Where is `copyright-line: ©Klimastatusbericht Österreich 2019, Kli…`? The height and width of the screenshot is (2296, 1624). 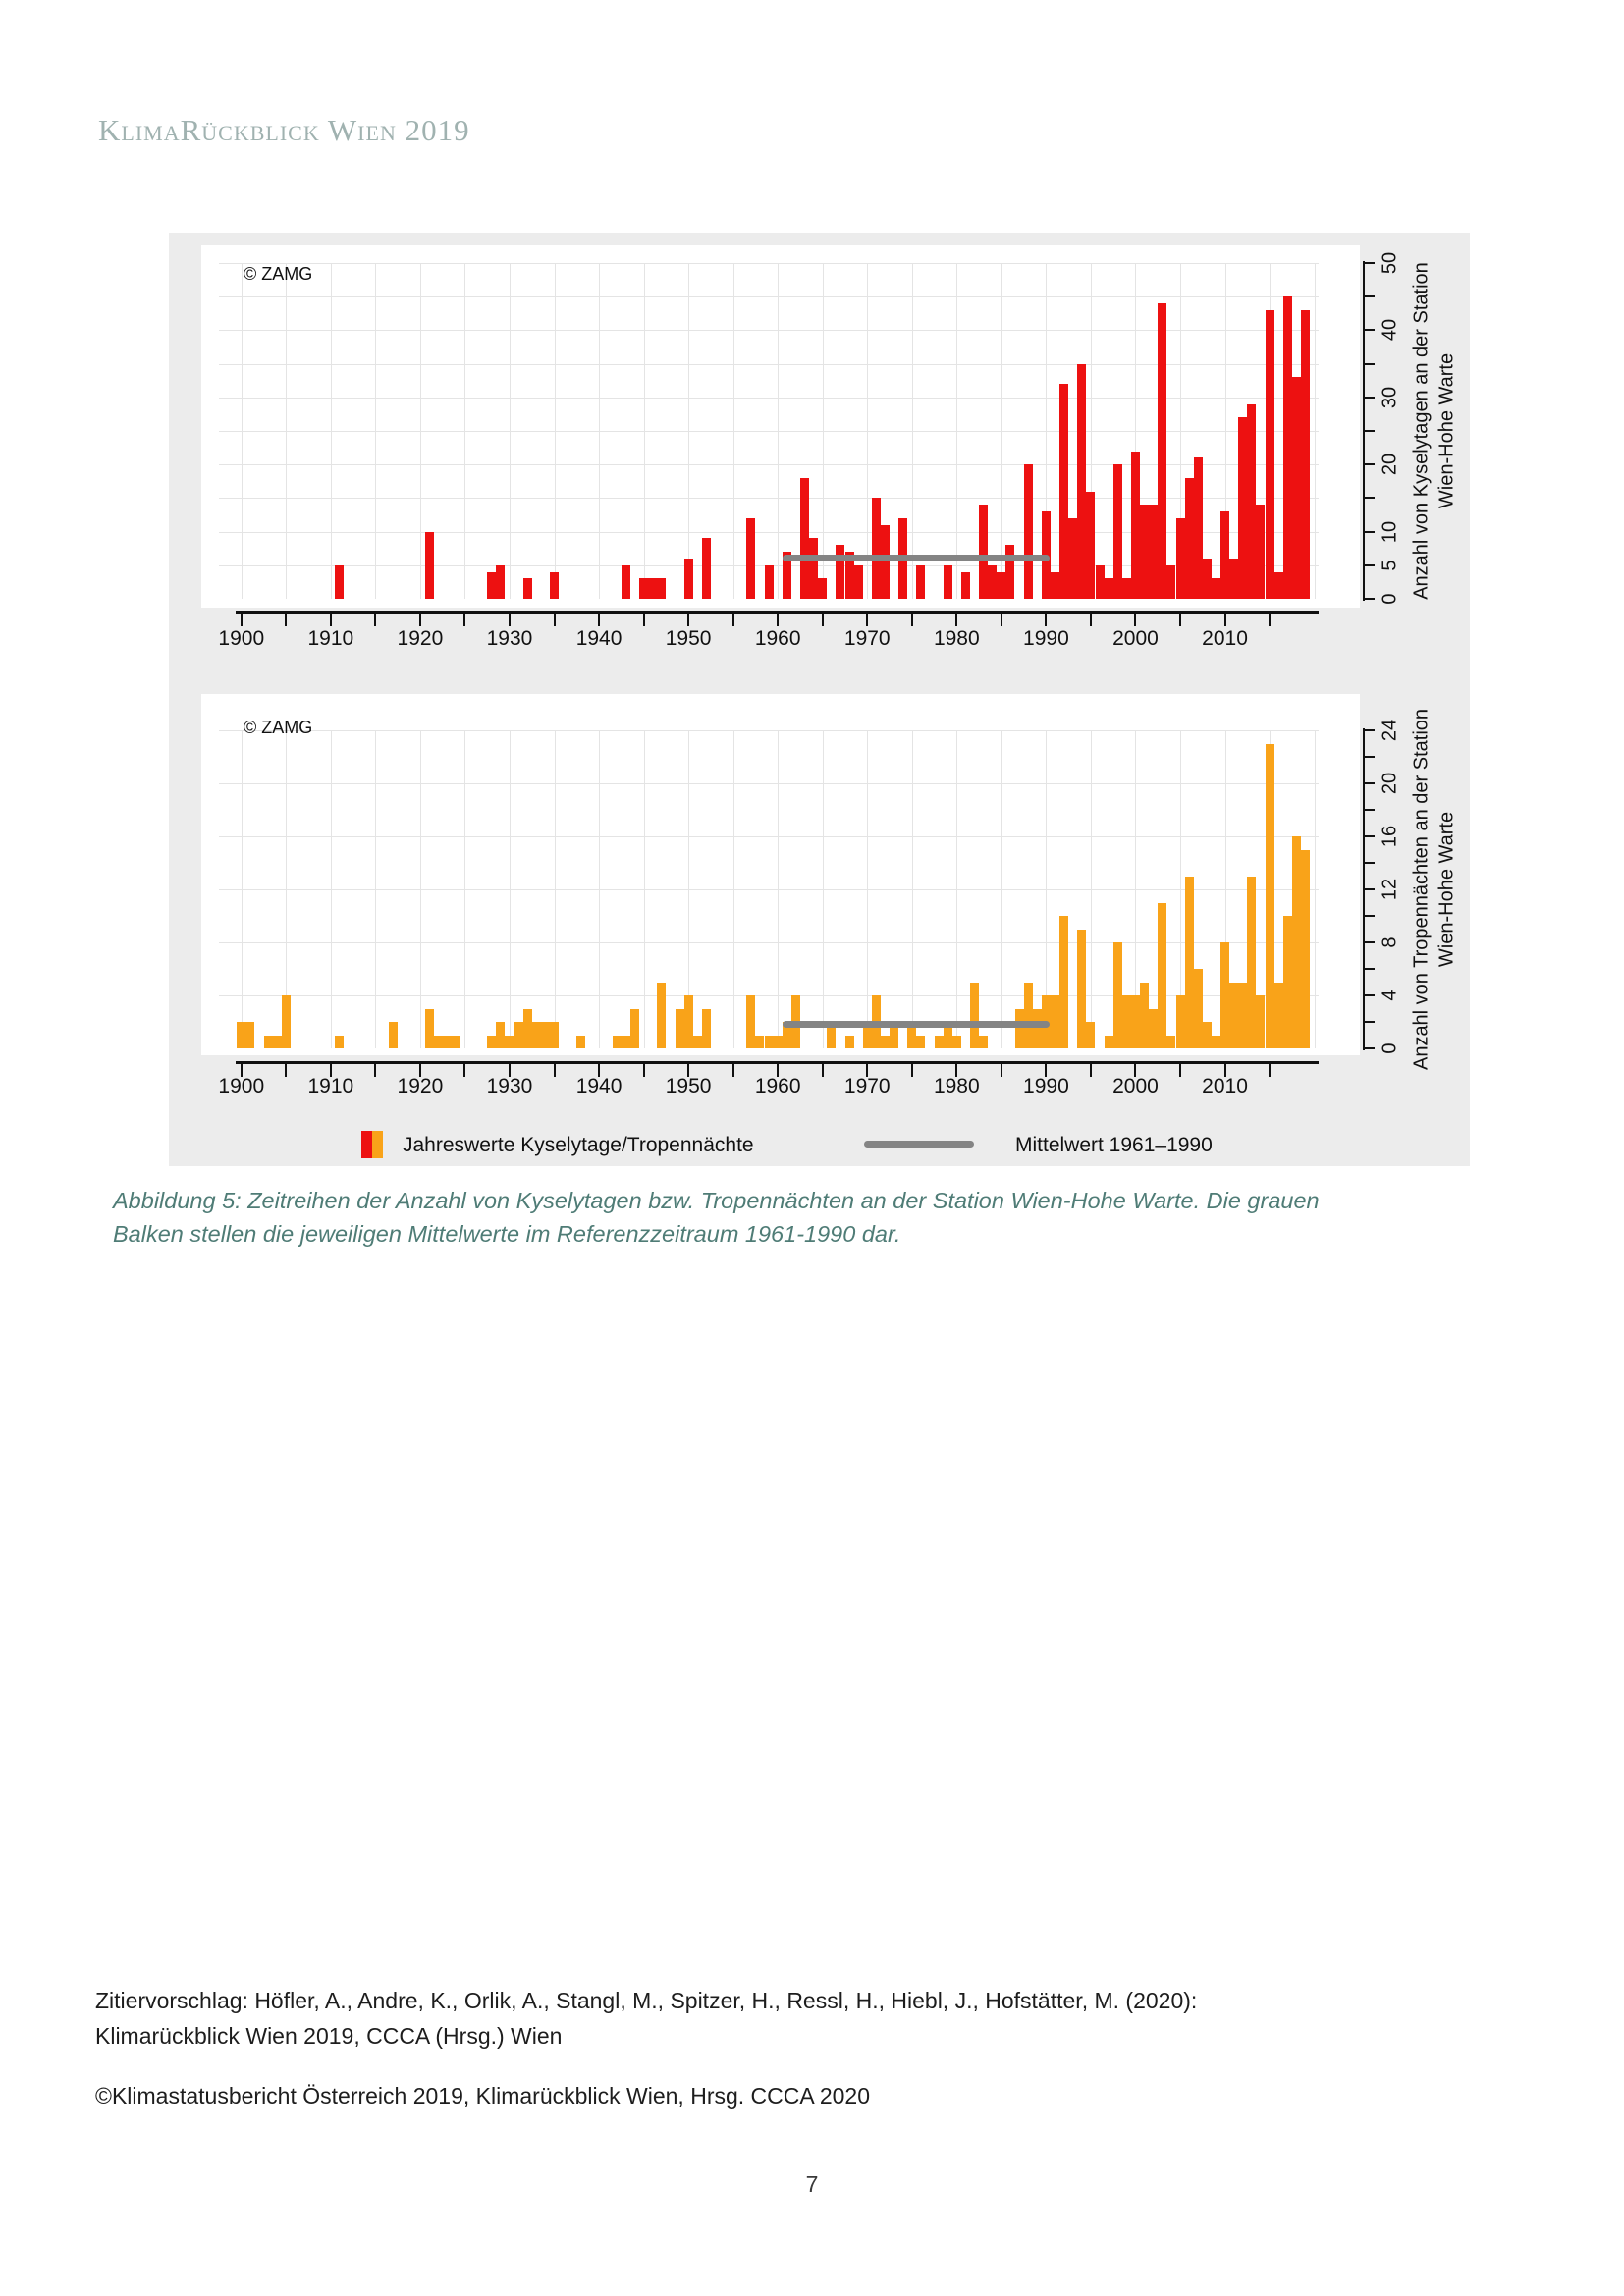
copyright-line: ©Klimastatusbericht Österreich 2019, Kli… is located at coordinates (483, 2096).